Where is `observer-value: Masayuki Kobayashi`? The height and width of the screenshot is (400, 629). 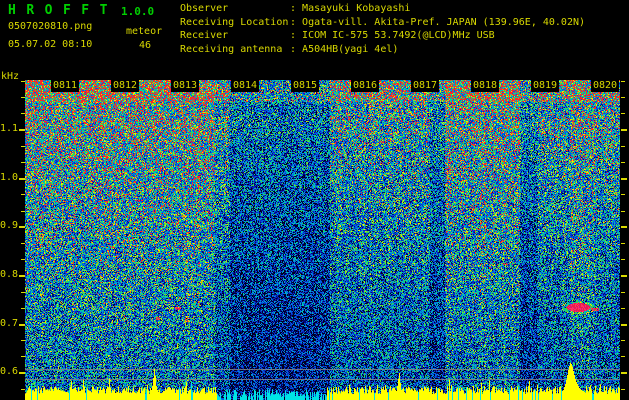
observer-value: Masayuki Kobayashi is located at coordinates (356, 8).